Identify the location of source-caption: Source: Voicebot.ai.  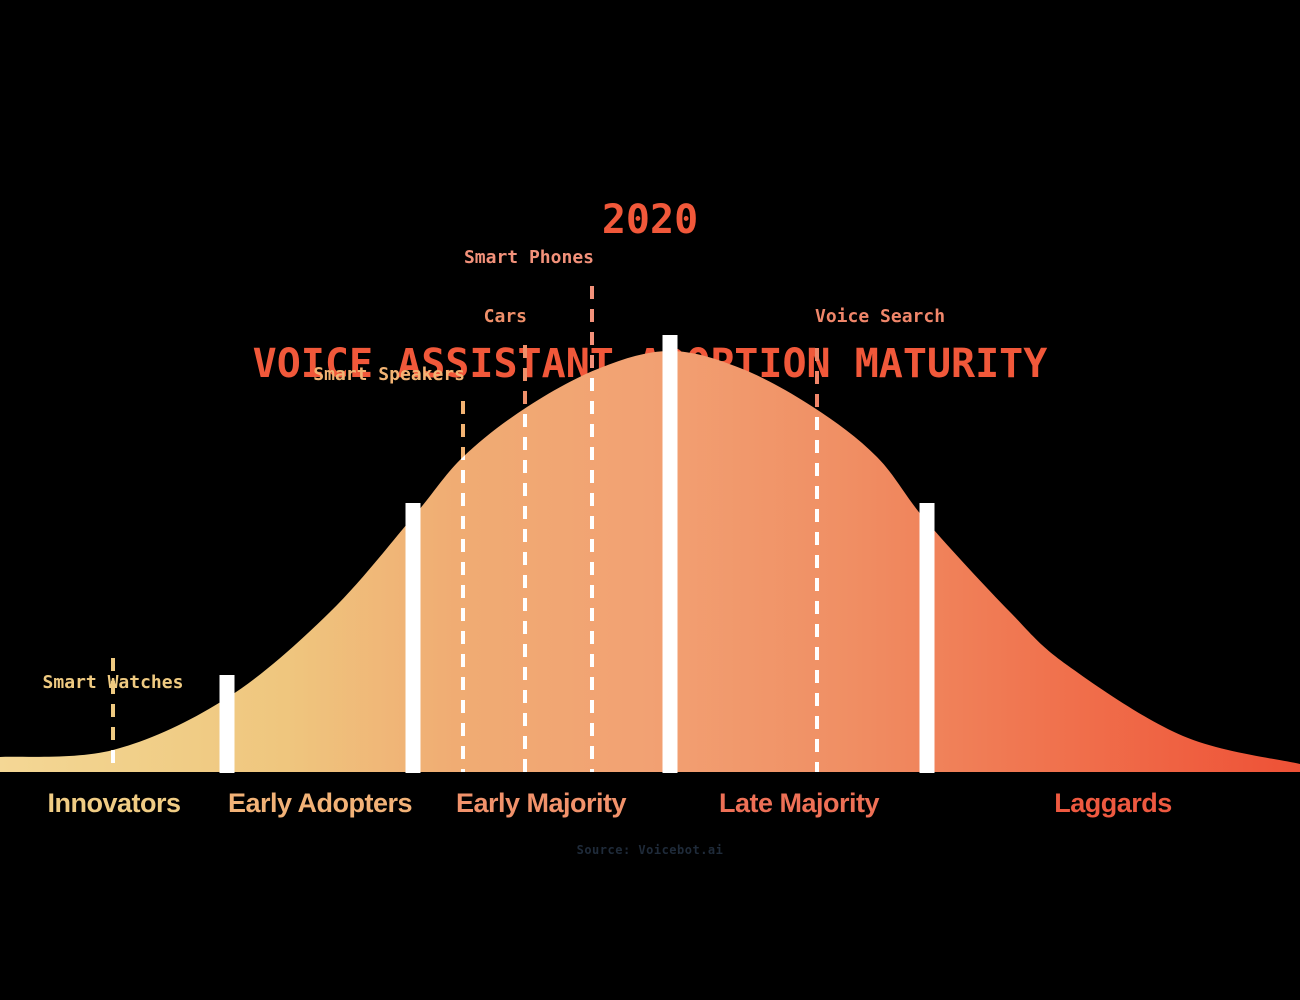
(650, 850).